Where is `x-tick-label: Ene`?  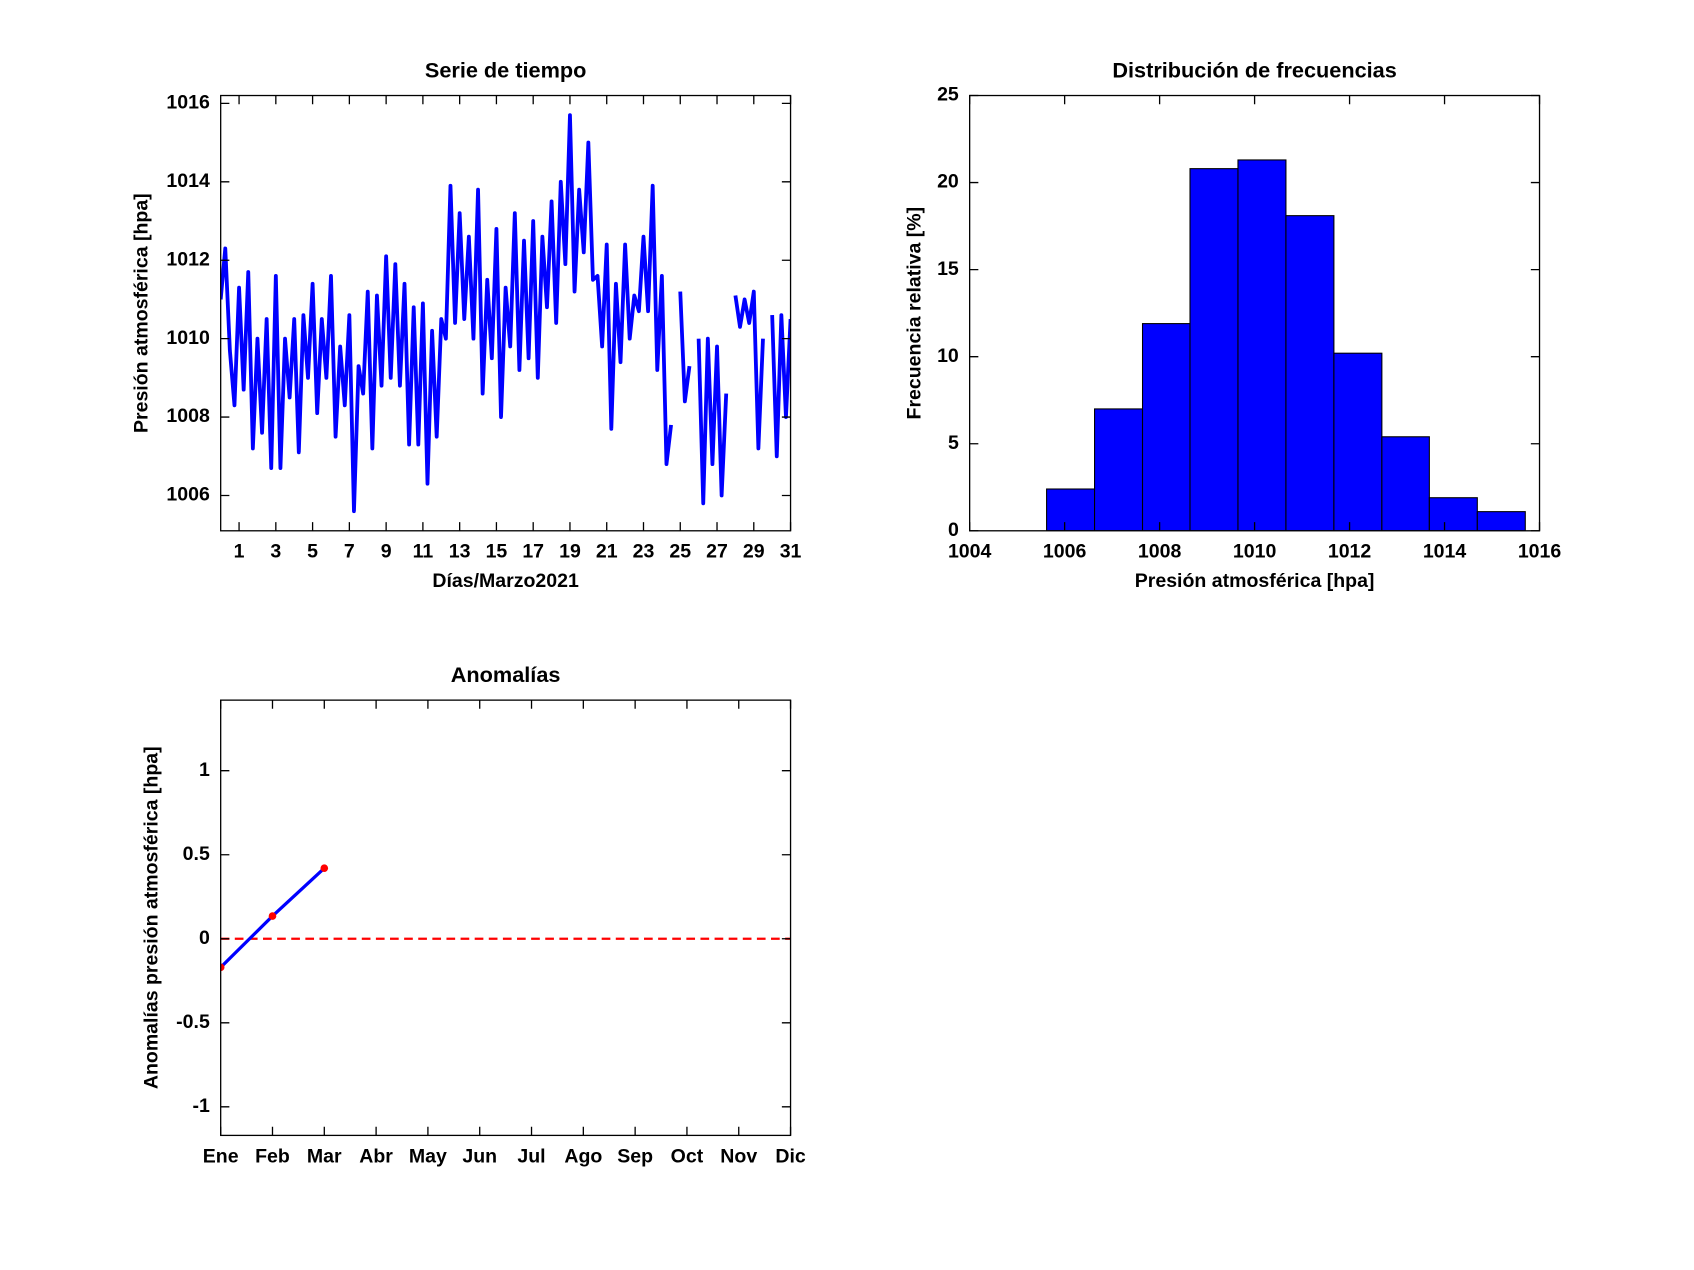 x-tick-label: Ene is located at coordinates (221, 1156).